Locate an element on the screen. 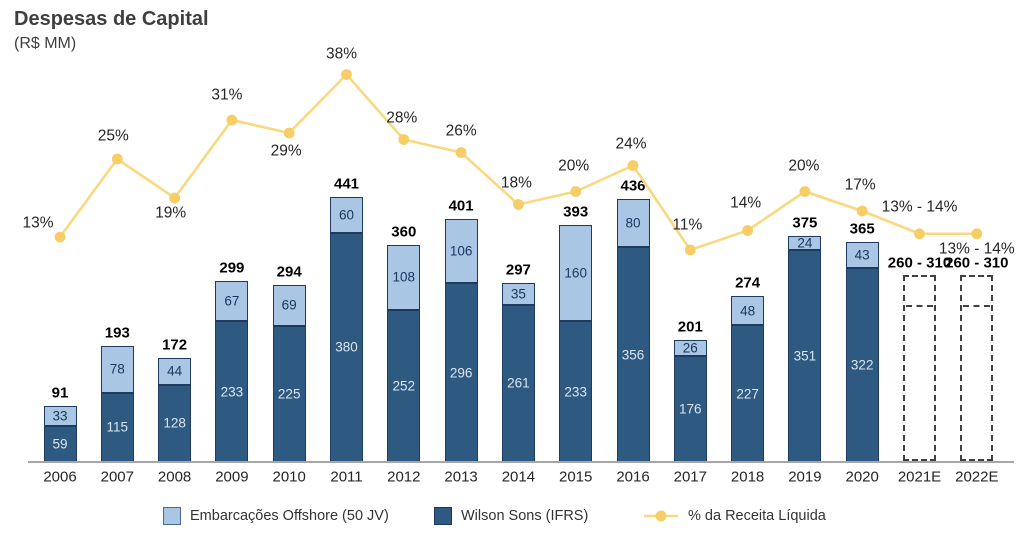 The width and height of the screenshot is (1024, 544). offshore-value-label: 35 is located at coordinates (518, 294).